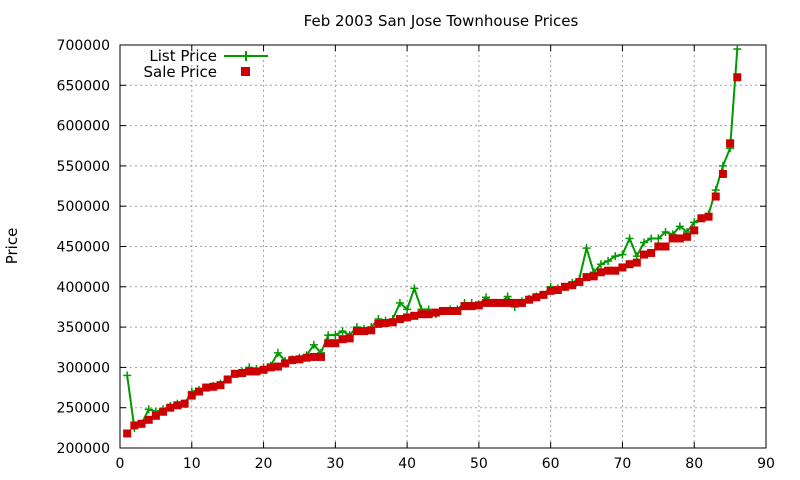  Describe the element at coordinates (694, 464) in the screenshot. I see `x-tick-label: 80` at that location.